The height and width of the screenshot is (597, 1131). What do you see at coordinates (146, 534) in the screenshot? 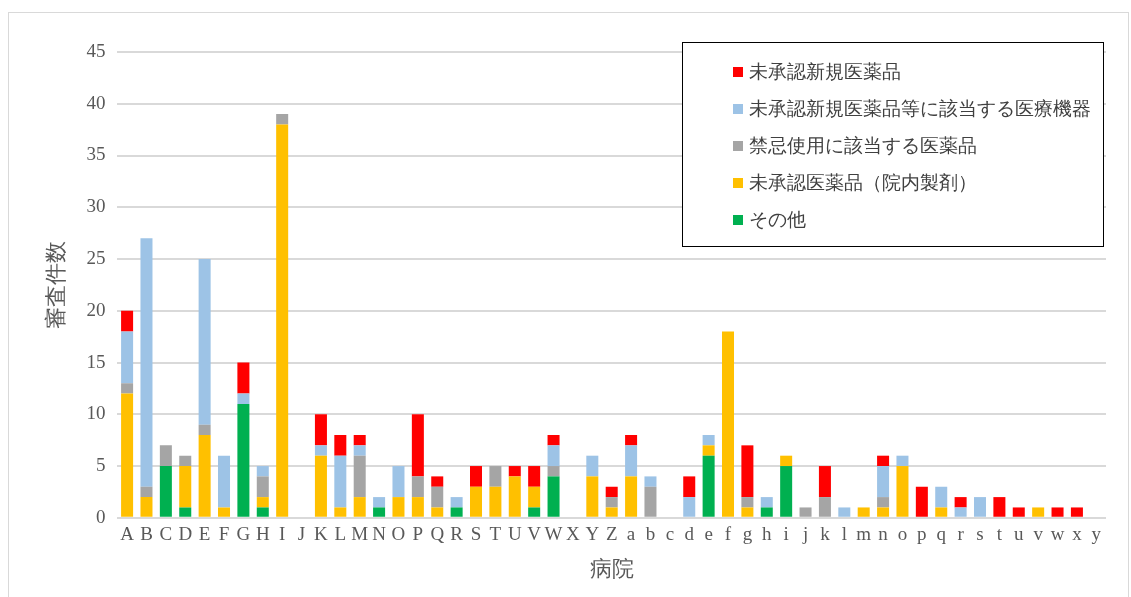
I see `x-tick-label: B` at bounding box center [146, 534].